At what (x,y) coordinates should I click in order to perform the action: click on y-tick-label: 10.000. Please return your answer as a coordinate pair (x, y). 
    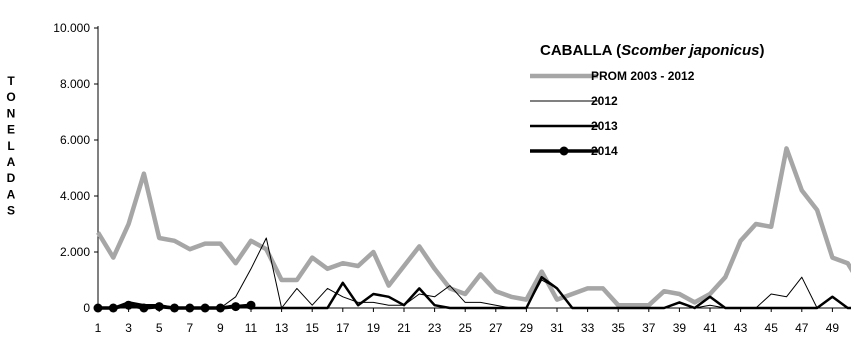
    Looking at the image, I should click on (71, 28).